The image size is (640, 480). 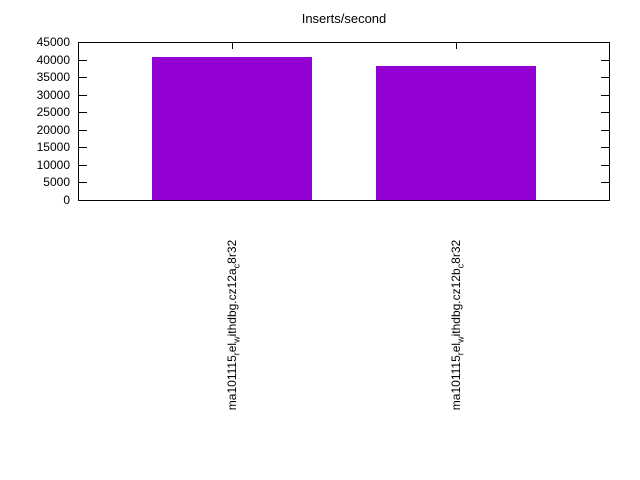 What do you see at coordinates (53, 112) in the screenshot?
I see `y-tick-label: 25000` at bounding box center [53, 112].